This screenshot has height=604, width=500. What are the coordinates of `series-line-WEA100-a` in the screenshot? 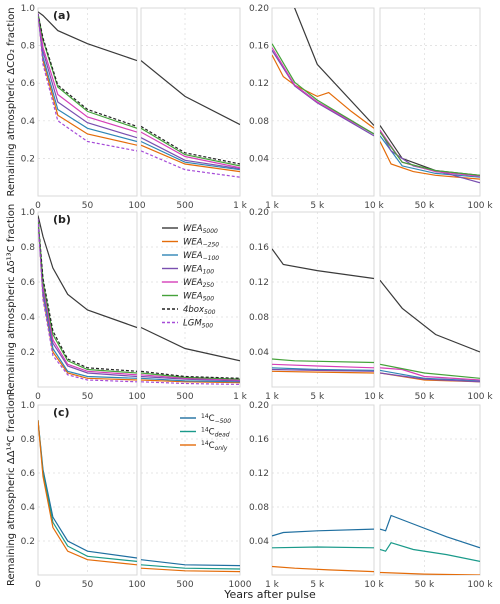 It's located at (323, 93).